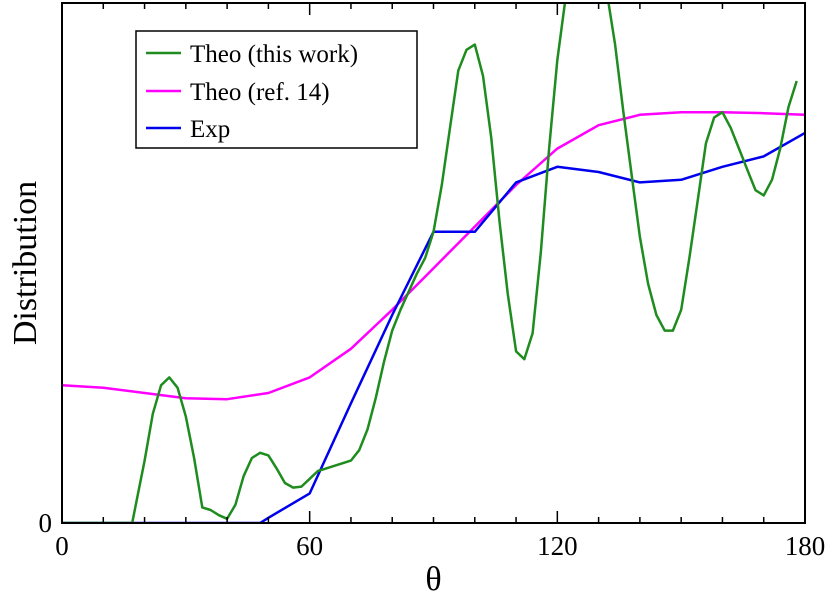  Describe the element at coordinates (25, 263) in the screenshot. I see `y-axis-label: Distribution` at that location.